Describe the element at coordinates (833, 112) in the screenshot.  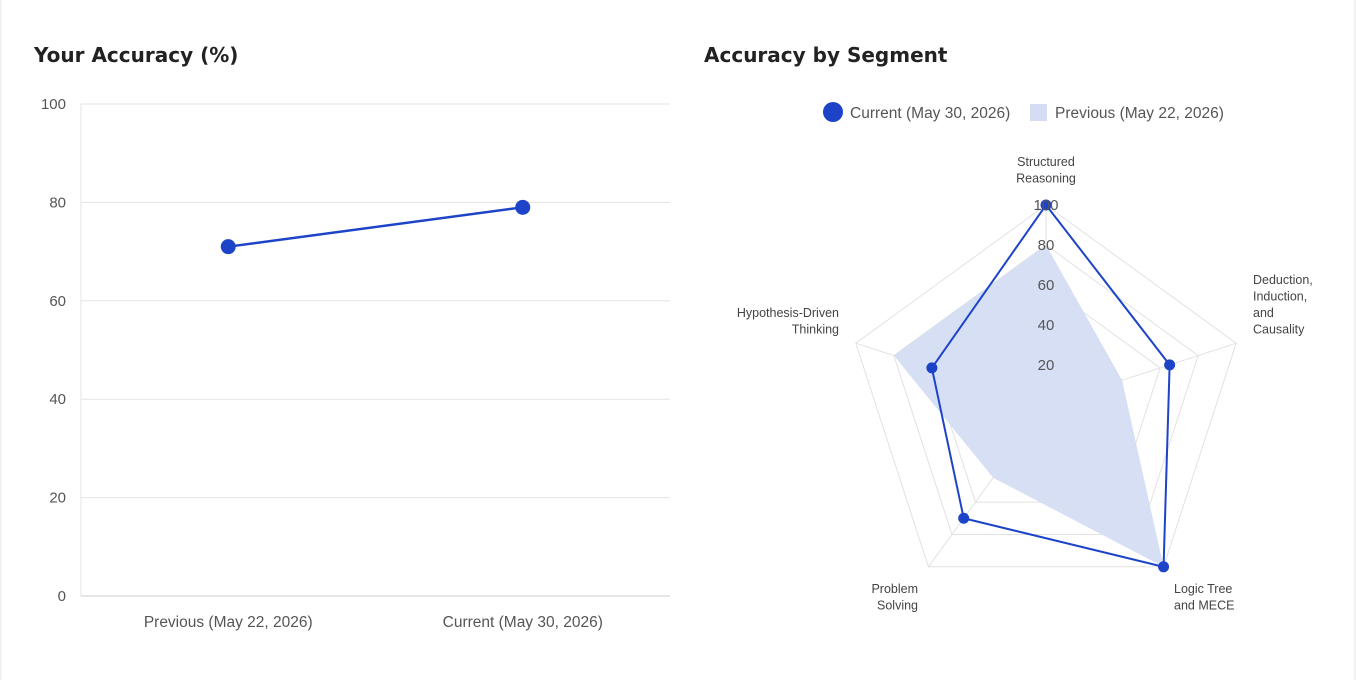
I see `legend-swatch-current` at that location.